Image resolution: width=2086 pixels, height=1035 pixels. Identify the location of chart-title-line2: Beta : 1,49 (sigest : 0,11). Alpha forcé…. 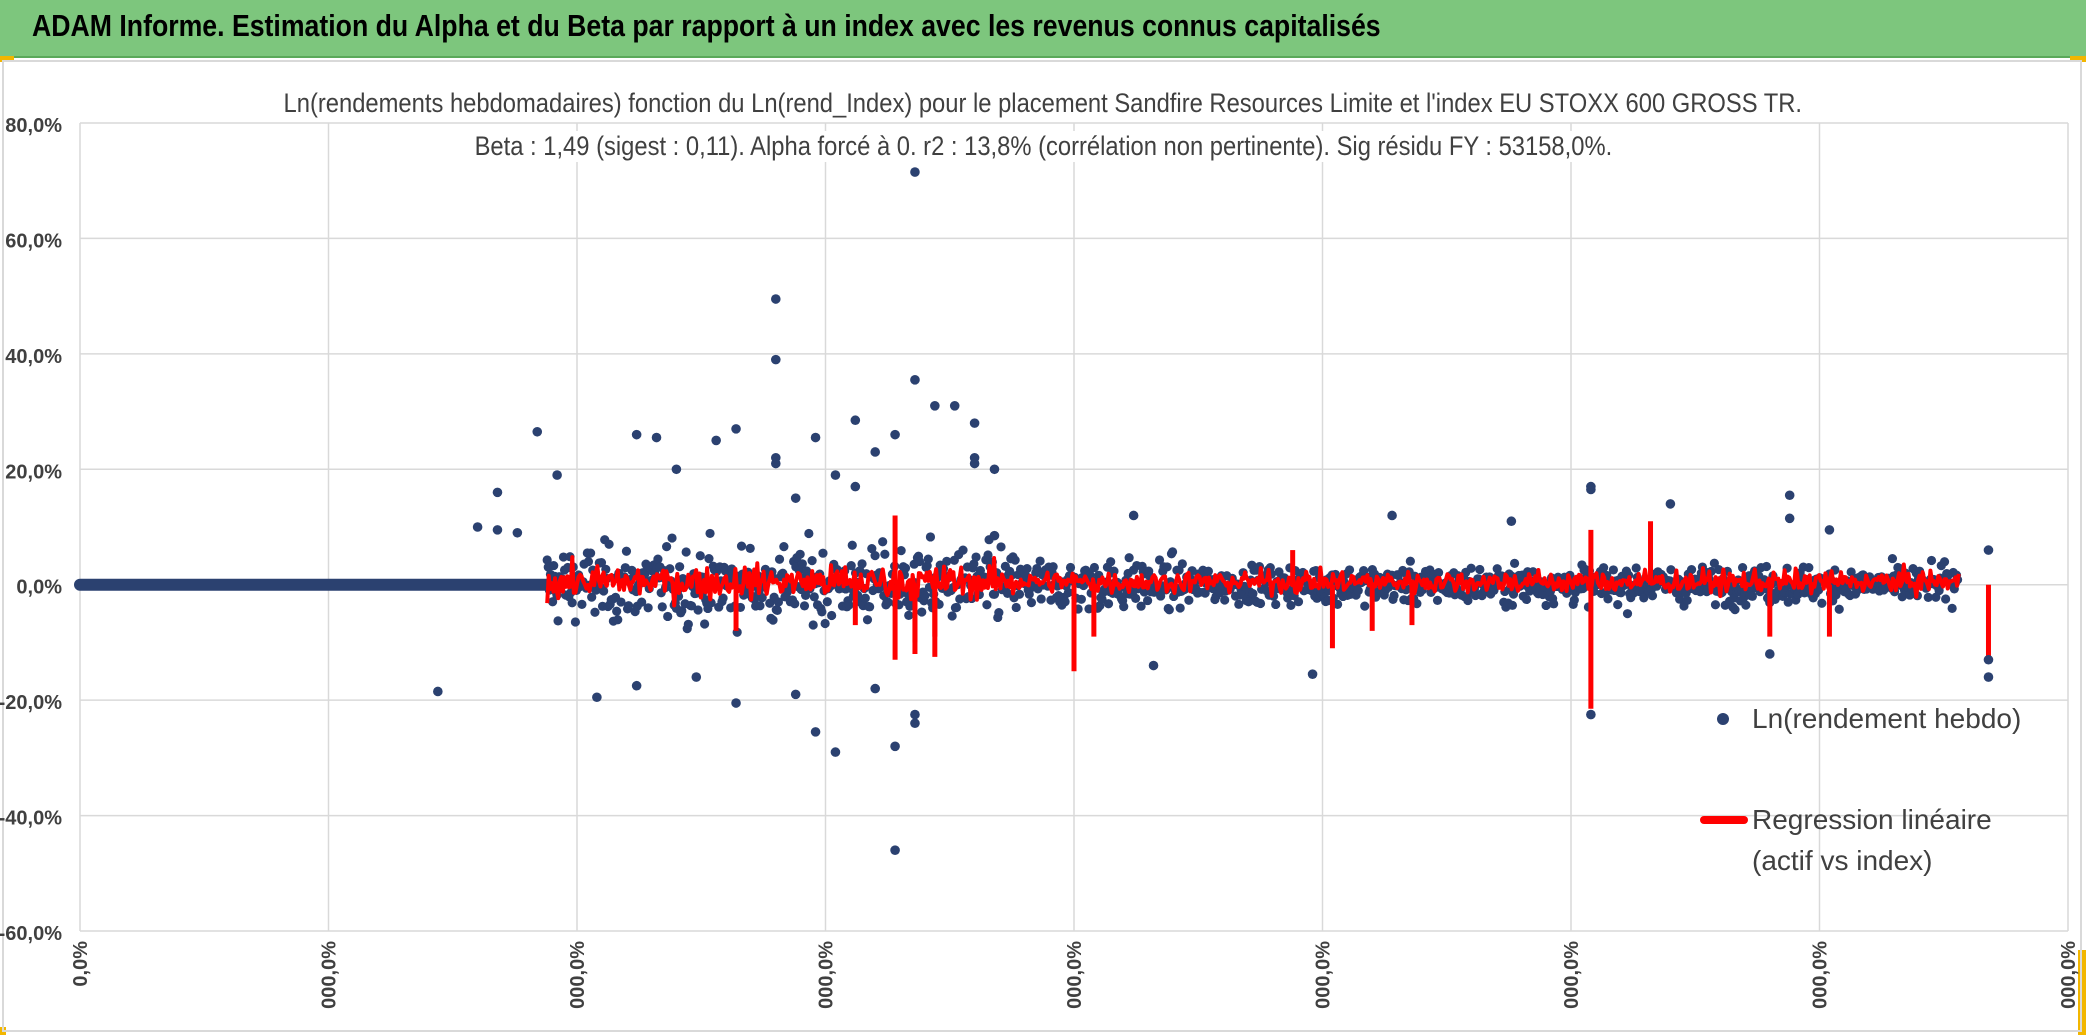
(1043, 146).